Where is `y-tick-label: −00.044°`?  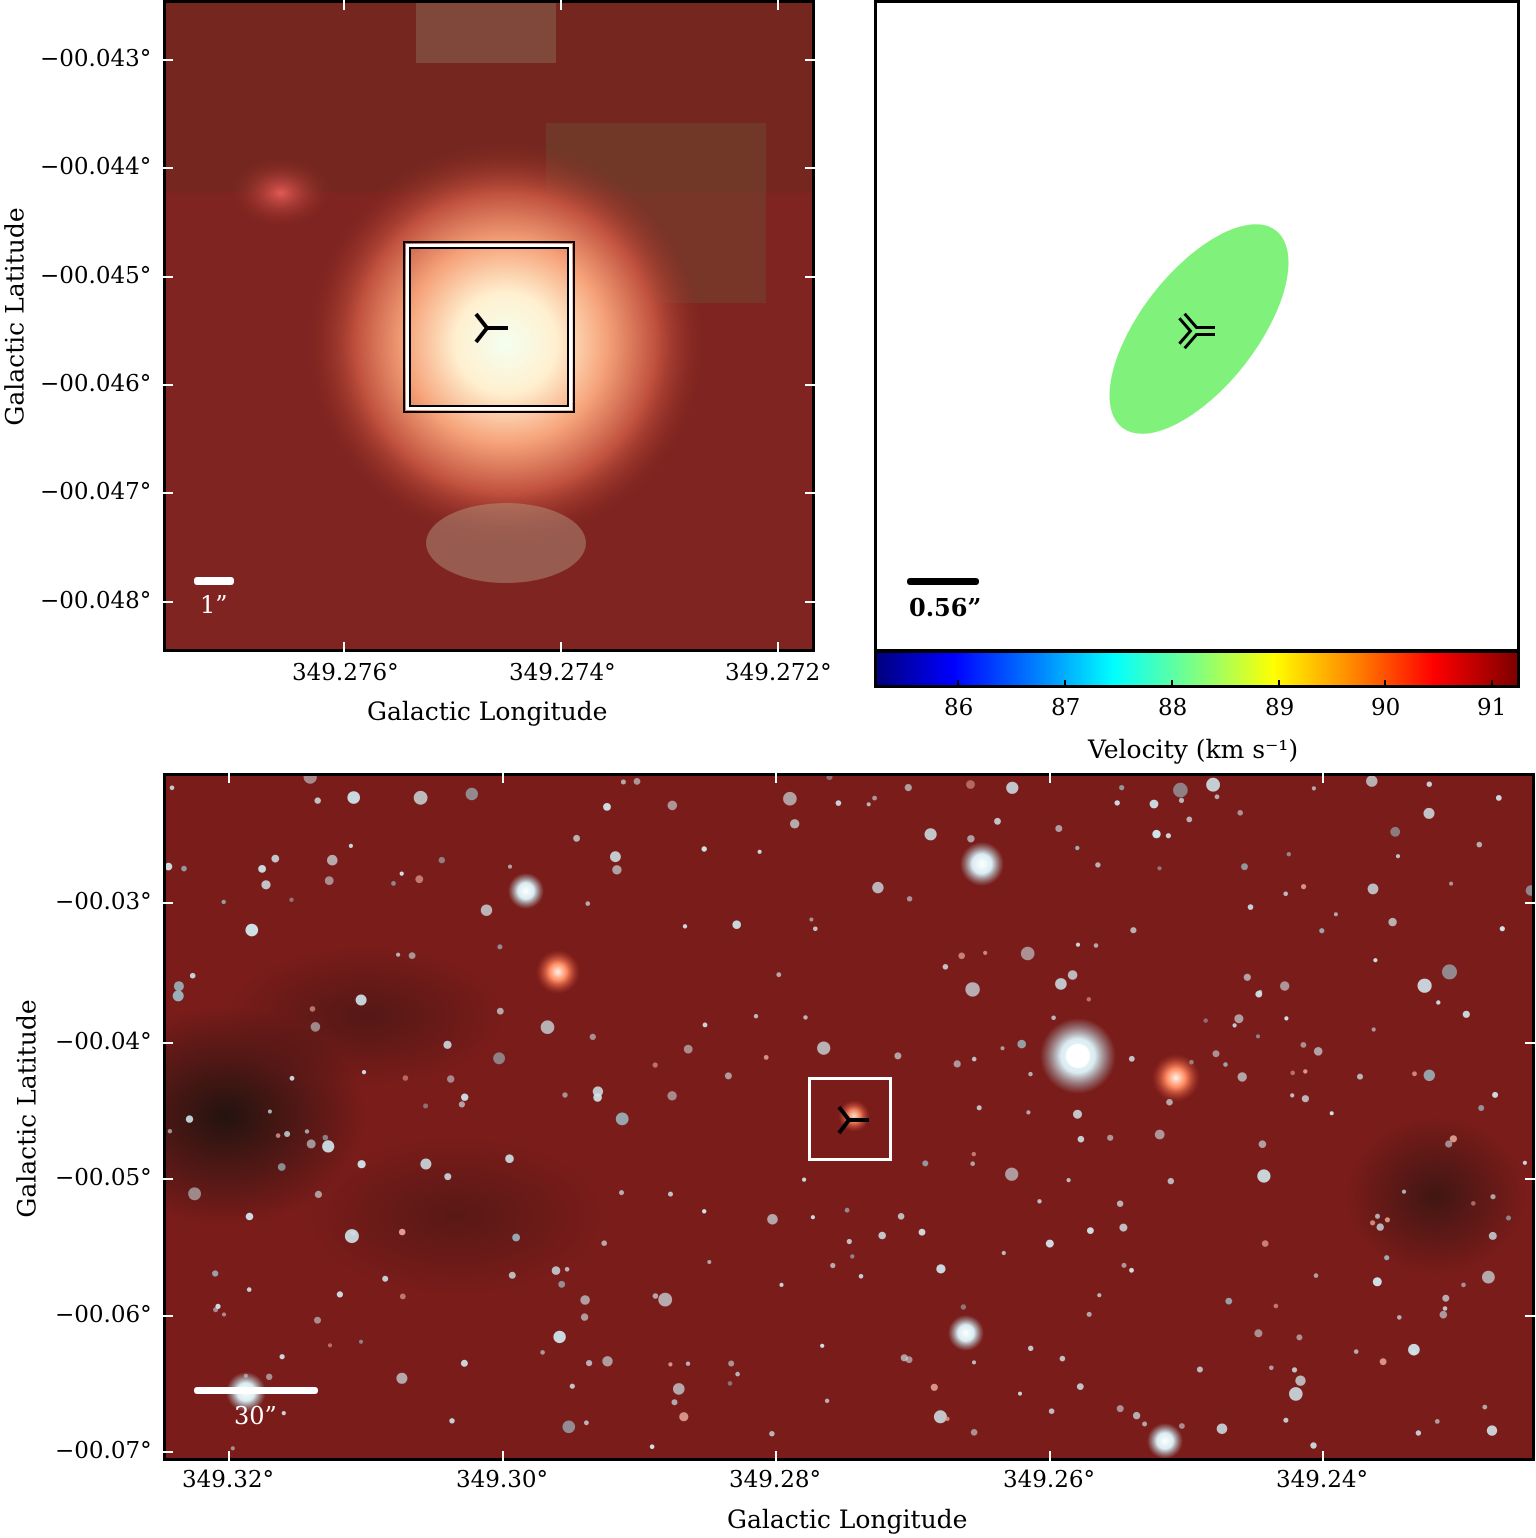
y-tick-label: −00.044° is located at coordinates (96, 167).